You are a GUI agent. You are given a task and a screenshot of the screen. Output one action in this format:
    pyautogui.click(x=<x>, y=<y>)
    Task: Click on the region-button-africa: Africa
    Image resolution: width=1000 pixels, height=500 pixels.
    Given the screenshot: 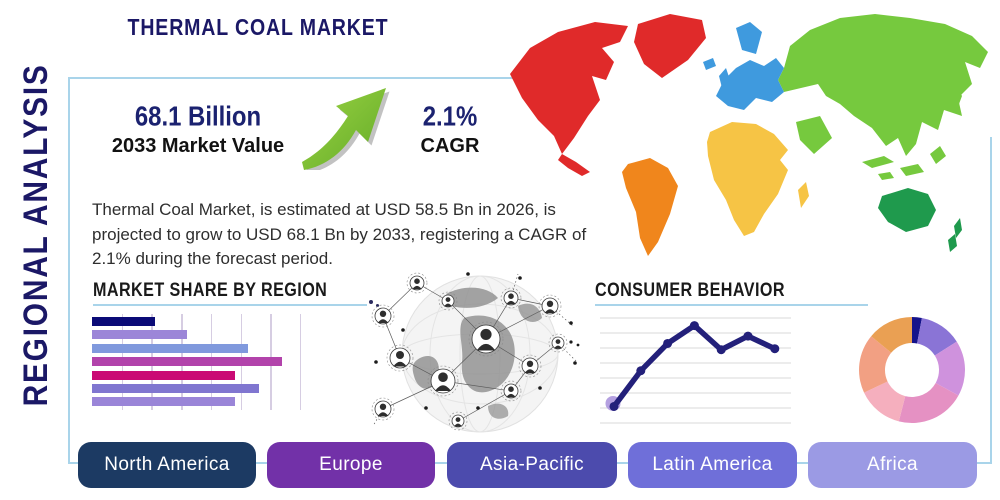 What is the action you would take?
    pyautogui.click(x=892, y=465)
    